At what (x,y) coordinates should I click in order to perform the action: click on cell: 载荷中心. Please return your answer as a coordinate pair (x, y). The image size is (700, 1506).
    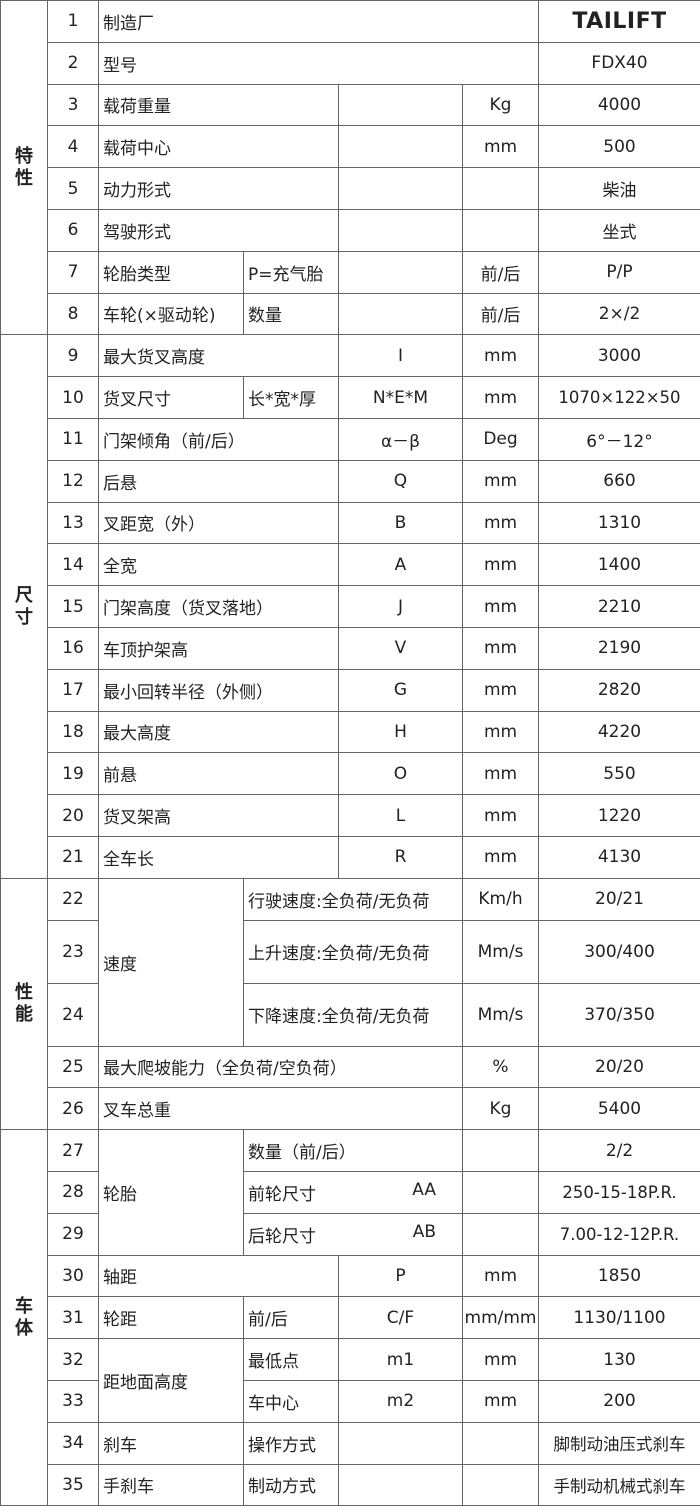
    Looking at the image, I should click on (219, 147).